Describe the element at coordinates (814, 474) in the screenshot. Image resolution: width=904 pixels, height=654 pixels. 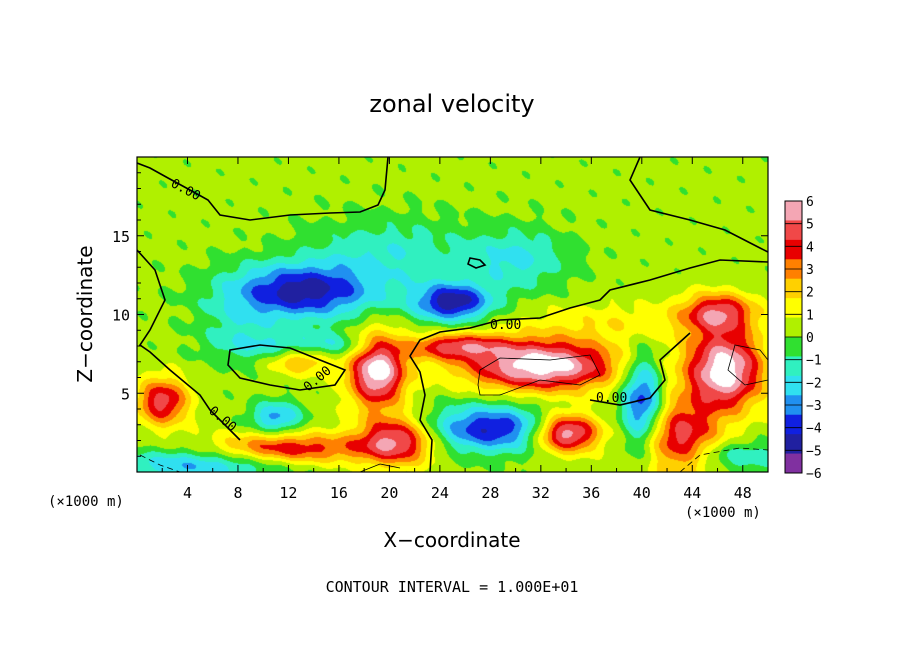
I see `colorbar-tick-label: −6` at that location.